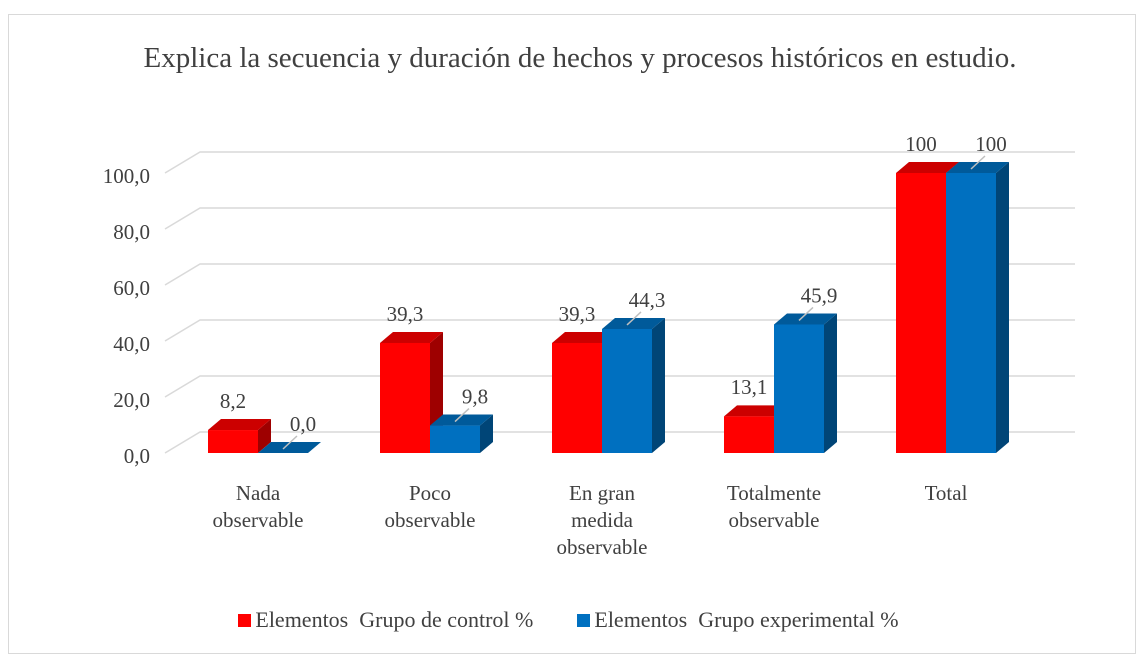  Describe the element at coordinates (303, 424) in the screenshot. I see `data-label: 0,0` at that location.